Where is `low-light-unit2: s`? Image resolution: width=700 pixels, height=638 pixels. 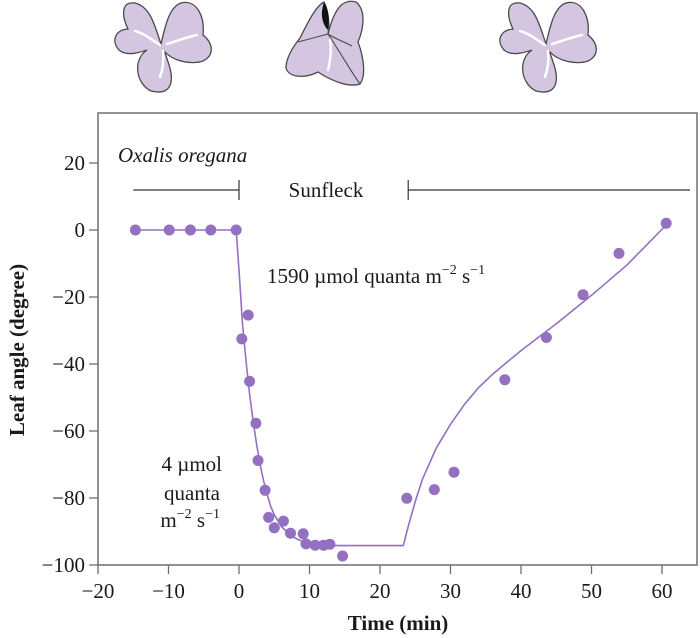 low-light-unit2: s is located at coordinates (198, 520).